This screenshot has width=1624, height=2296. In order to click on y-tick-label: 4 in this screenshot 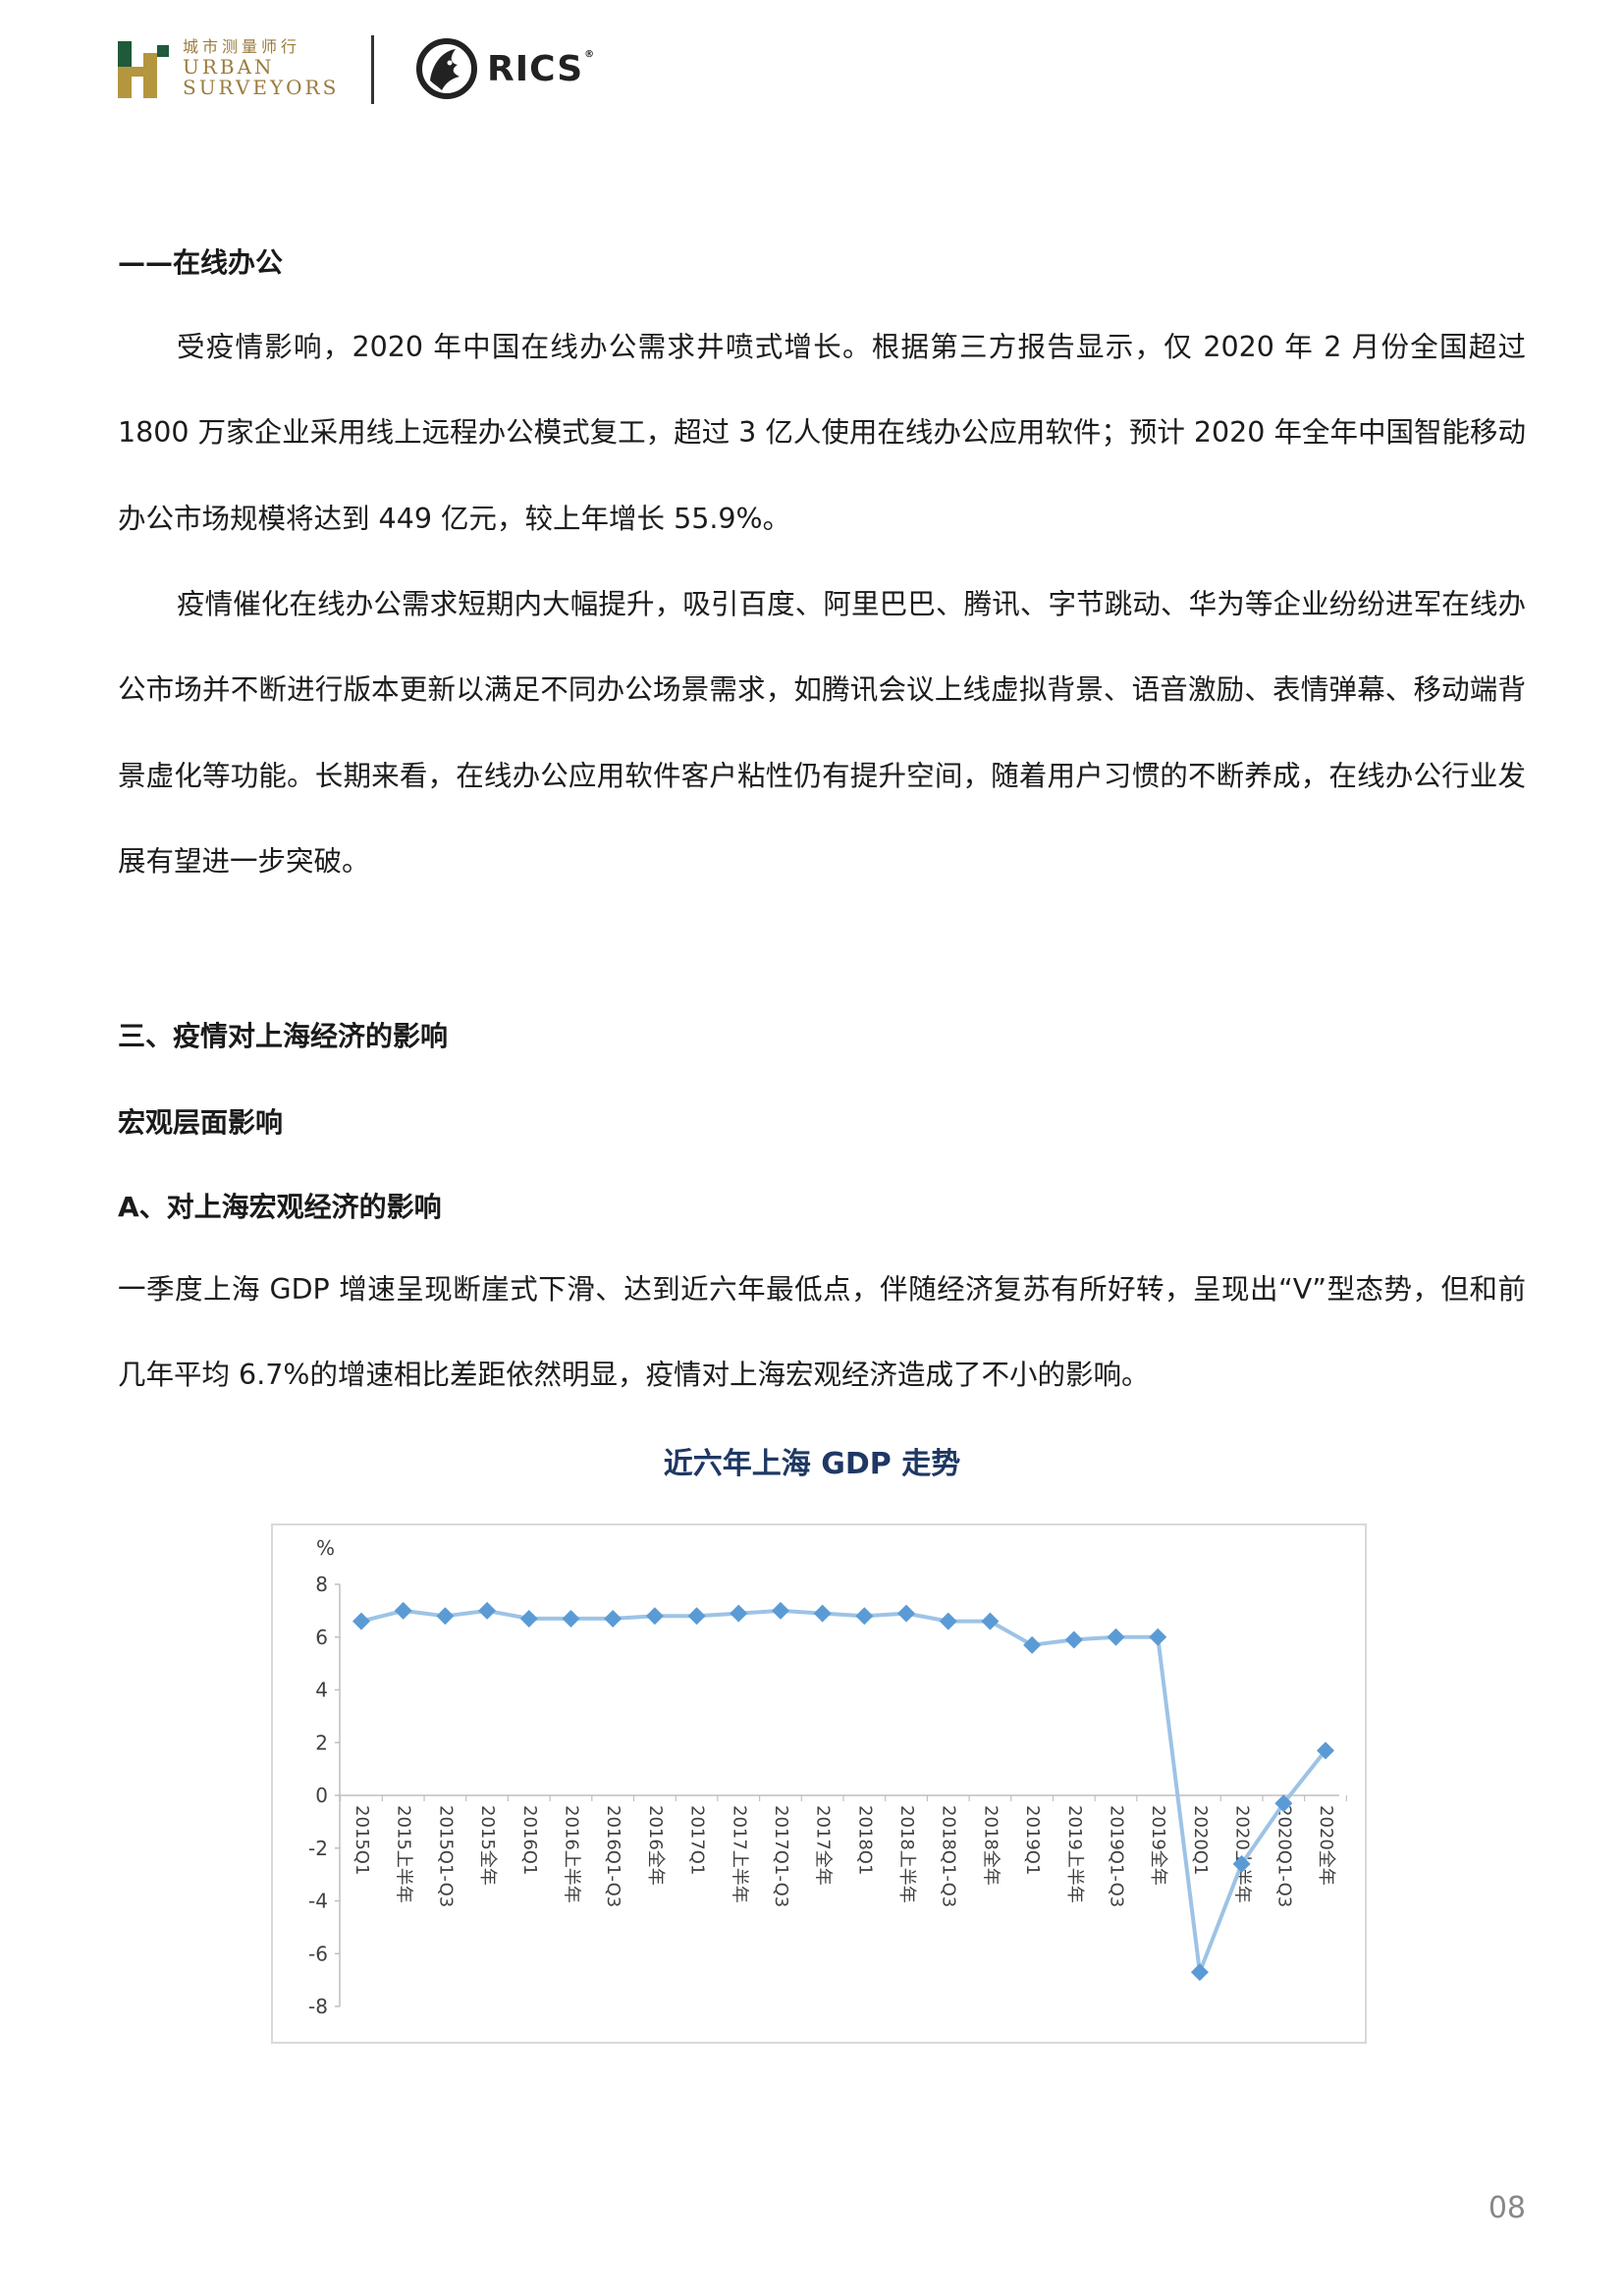, I will do `click(321, 1690)`.